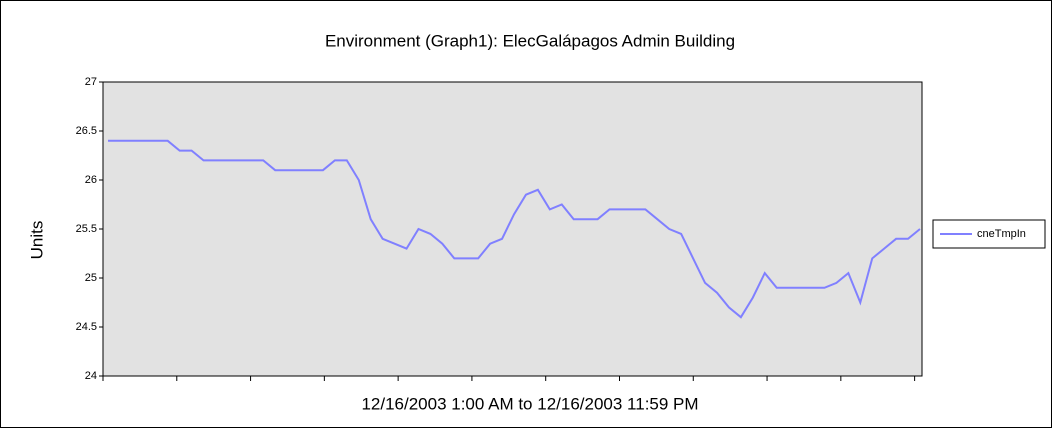 This screenshot has width=1052, height=428. Describe the element at coordinates (91, 278) in the screenshot. I see `y-tick-label: 25` at that location.